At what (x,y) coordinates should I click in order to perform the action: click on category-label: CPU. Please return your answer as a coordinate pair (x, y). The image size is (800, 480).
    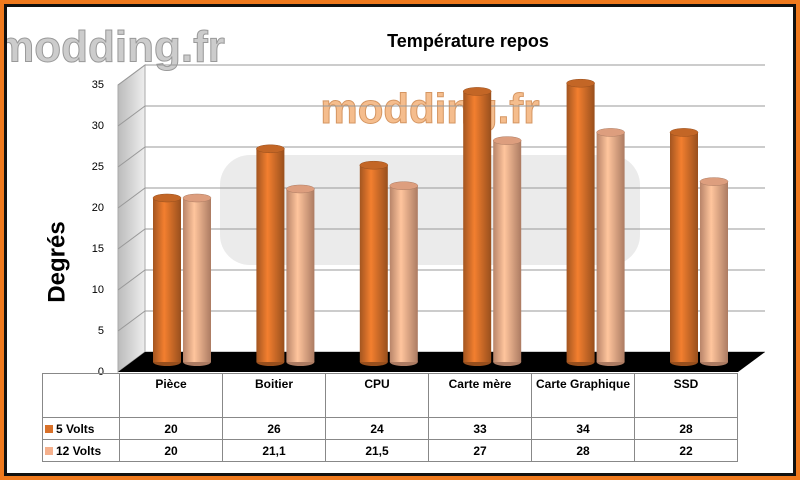
    Looking at the image, I should click on (377, 395).